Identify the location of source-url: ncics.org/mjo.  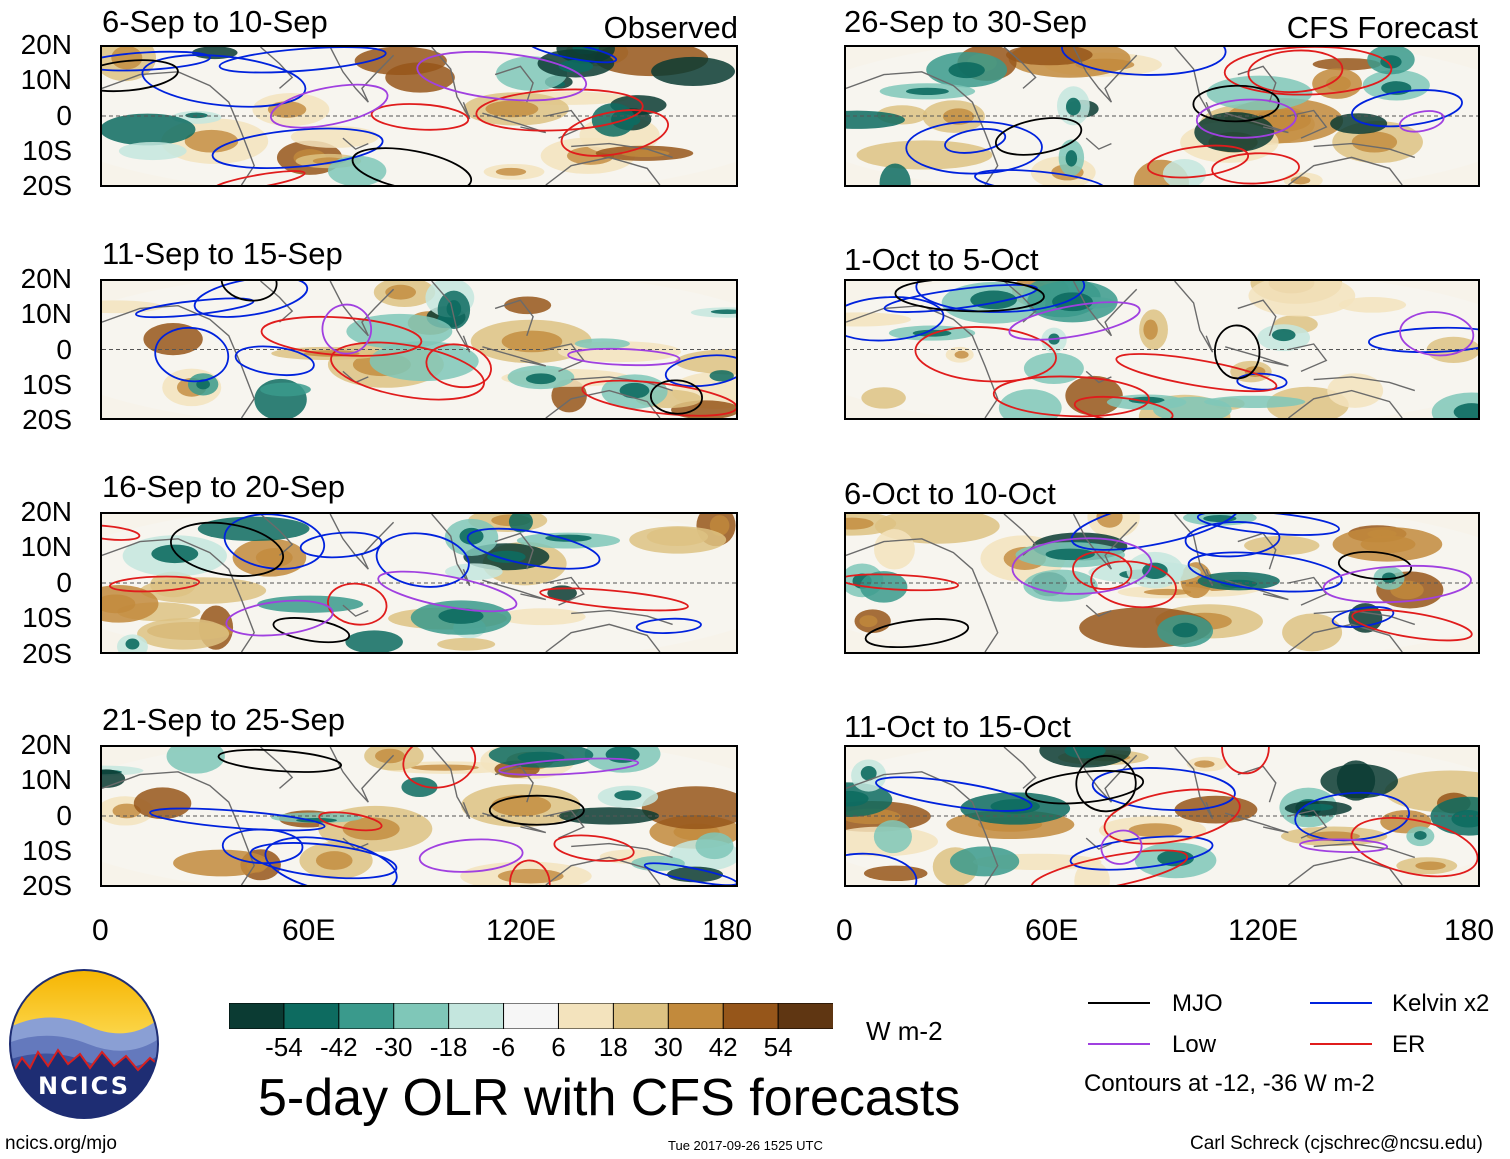
(61, 1143).